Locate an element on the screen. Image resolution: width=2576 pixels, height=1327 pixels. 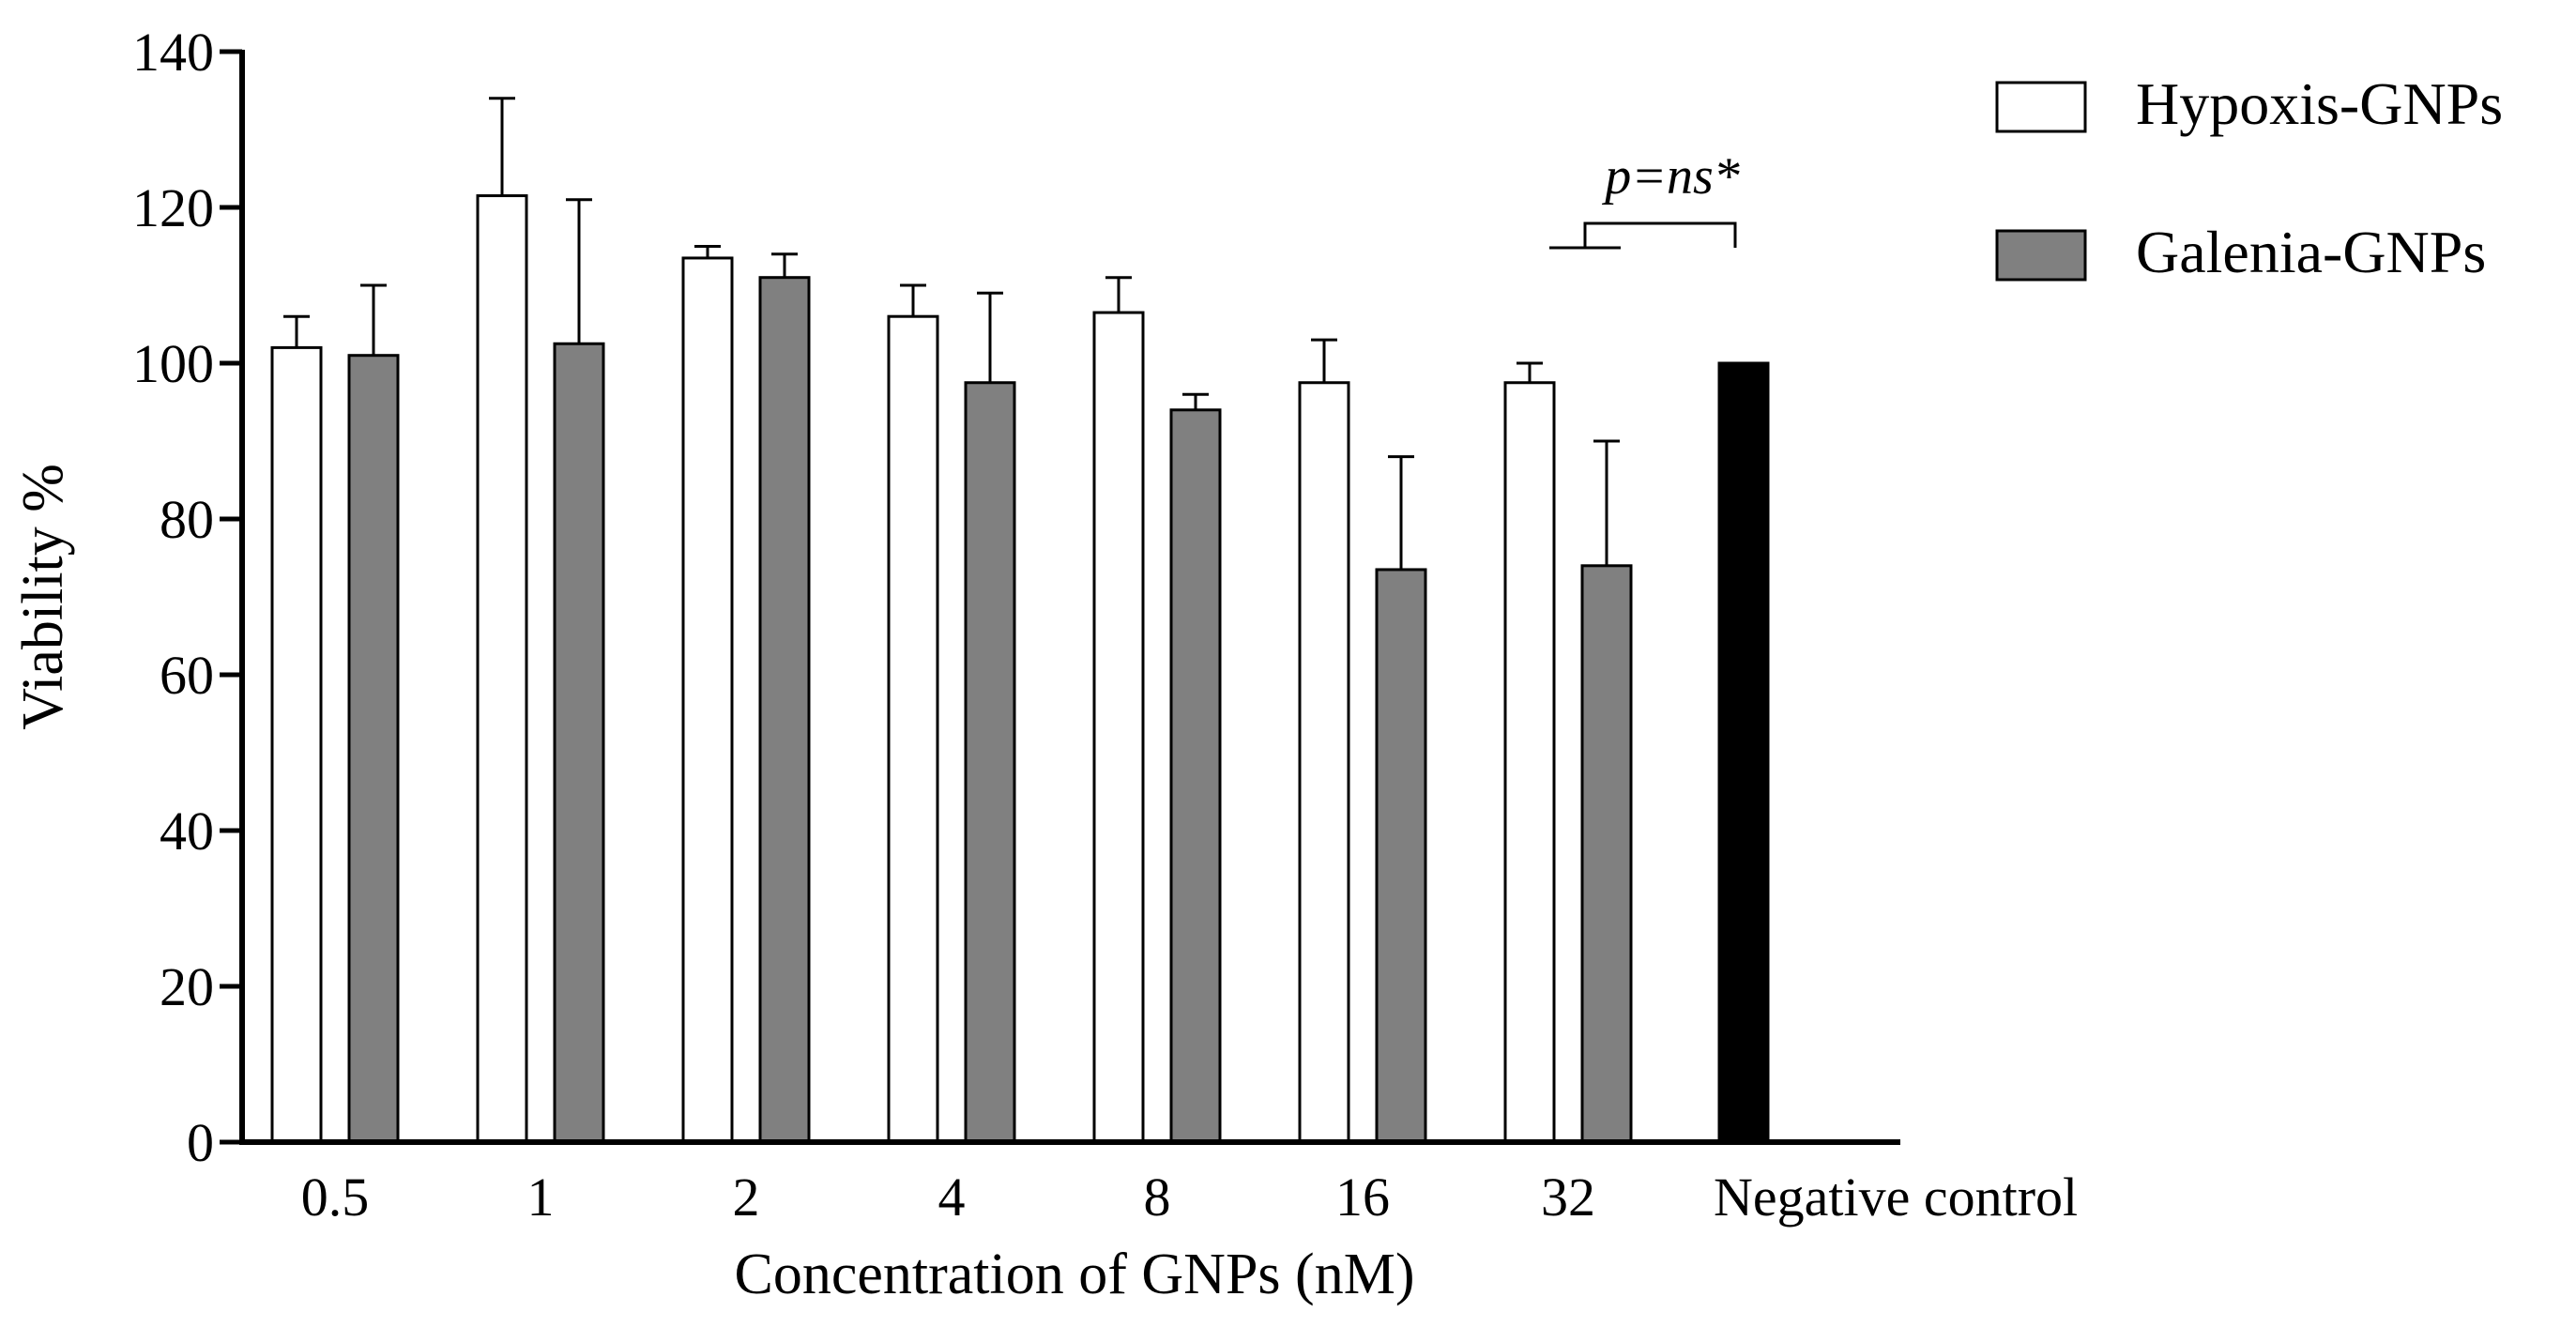
x-tick-label: 2 is located at coordinates (746, 1197).